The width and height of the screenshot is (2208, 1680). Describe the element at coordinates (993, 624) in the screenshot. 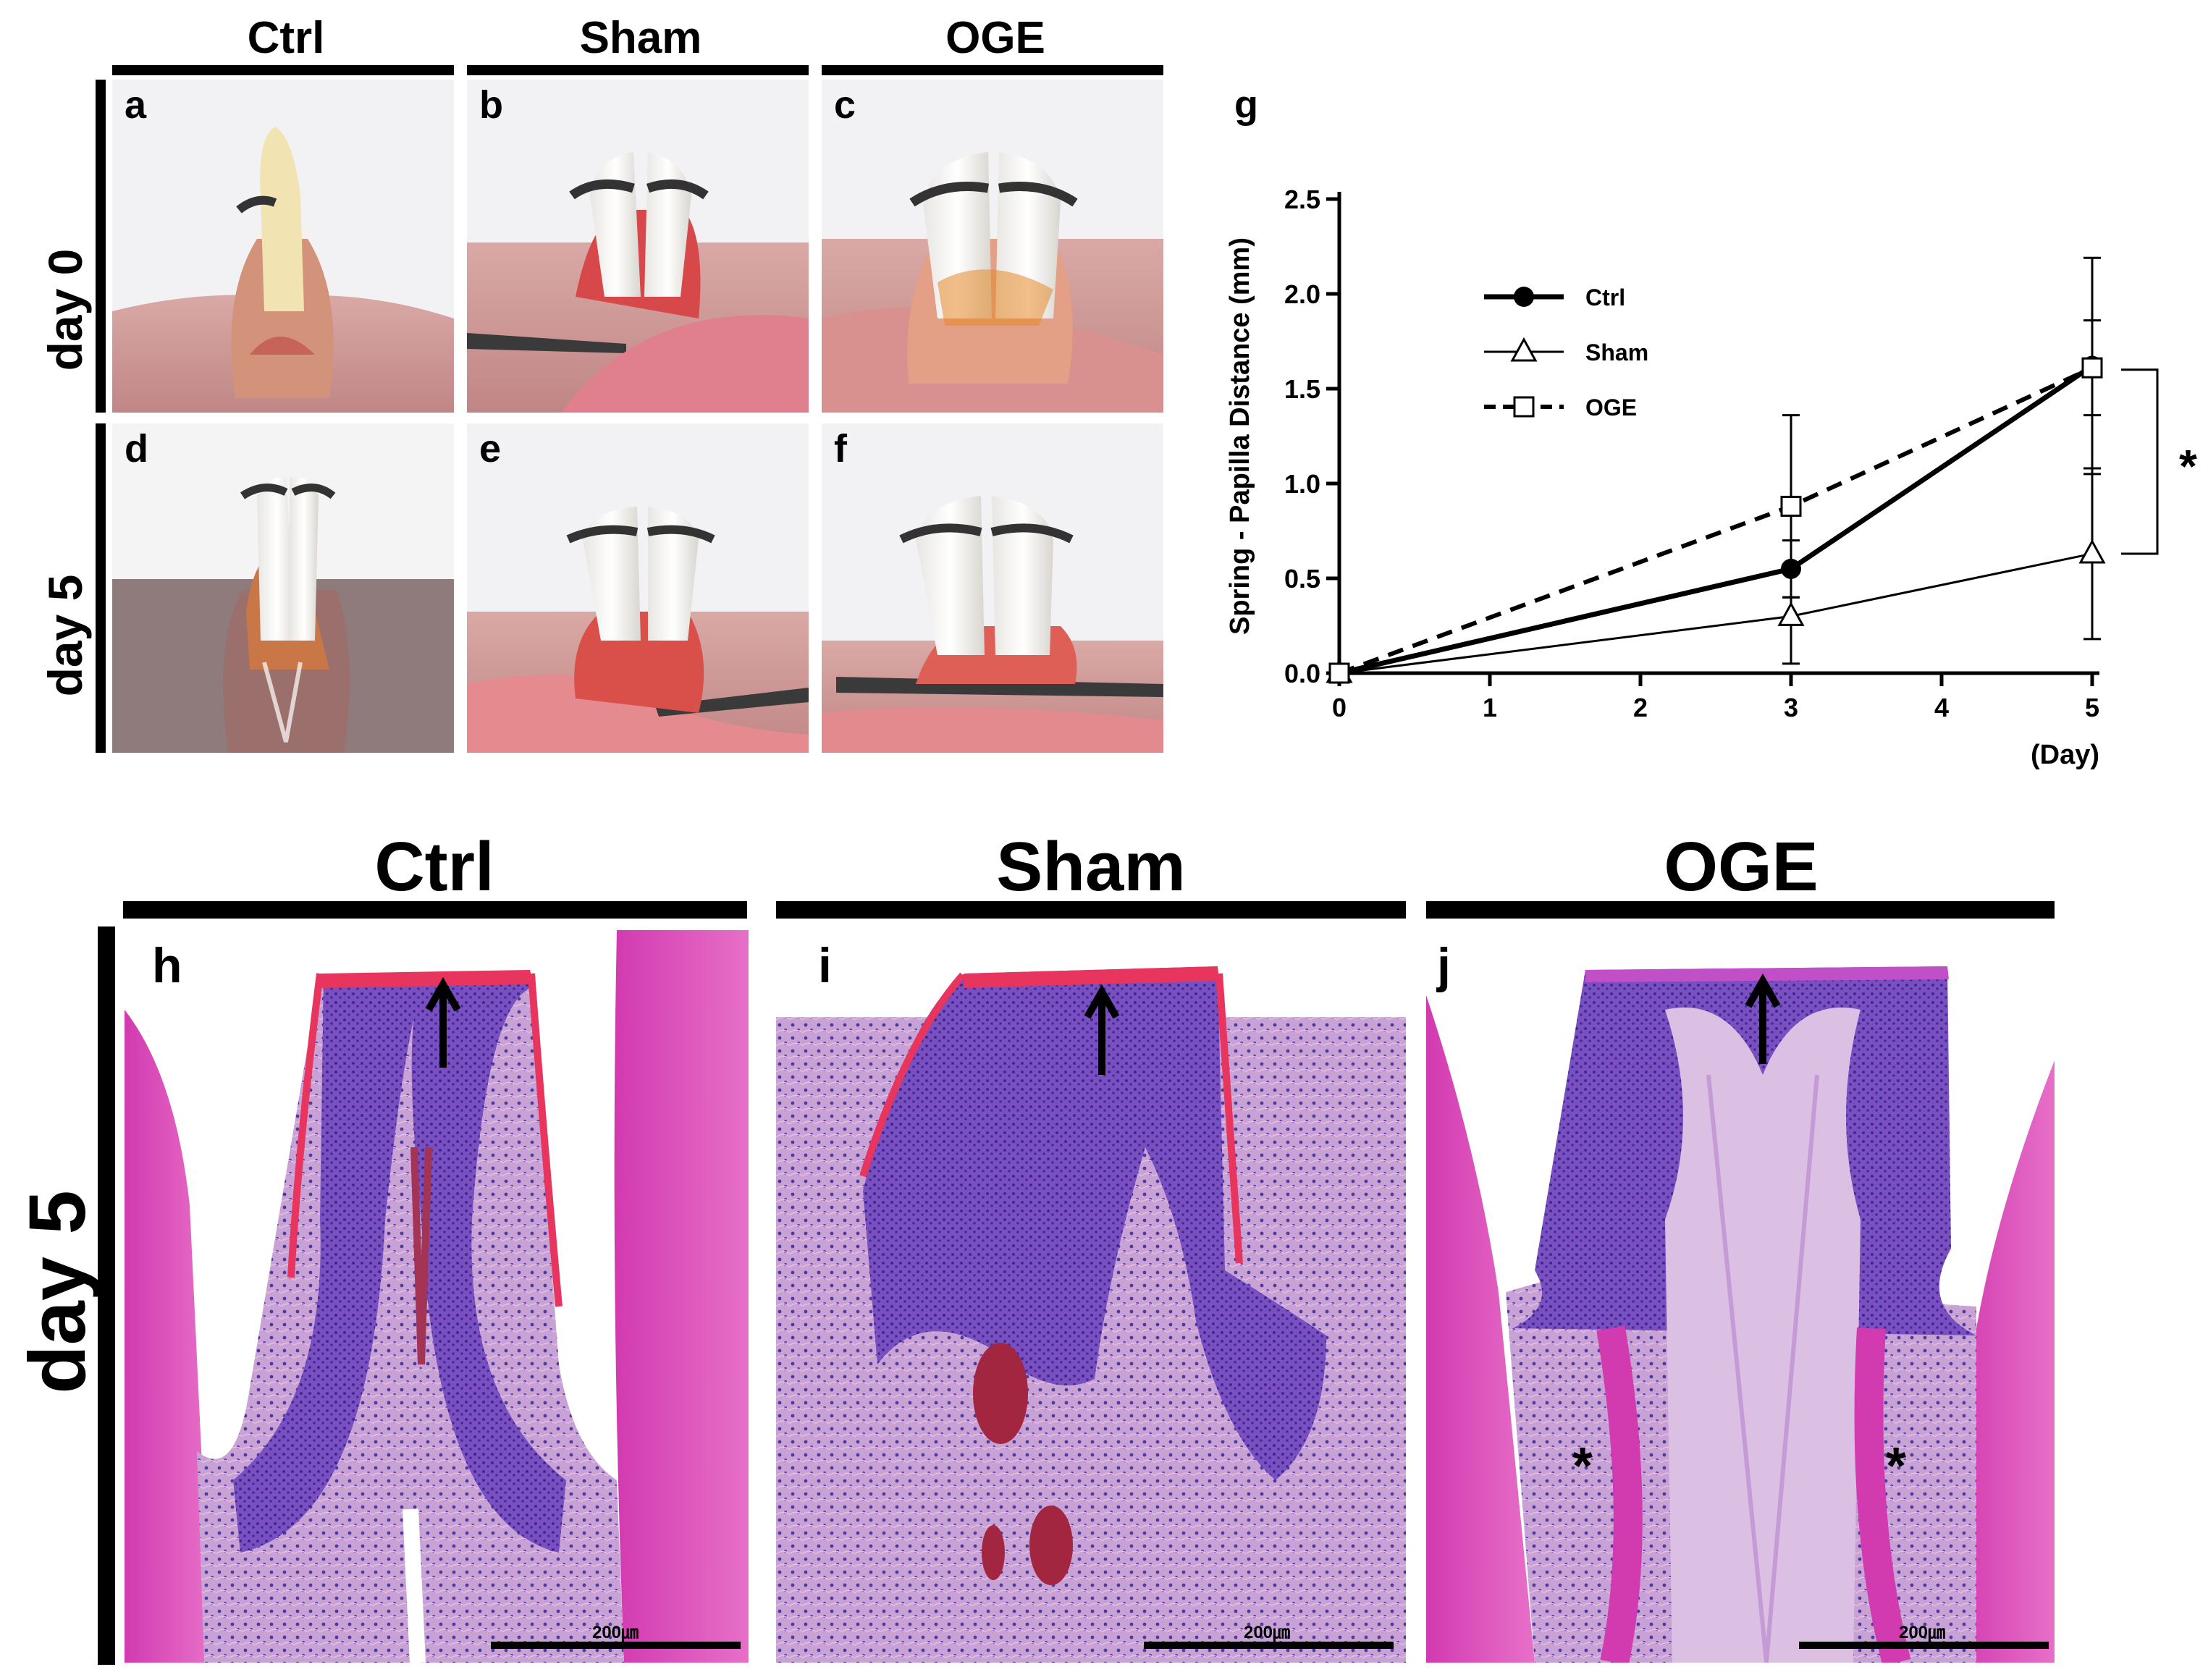

I see `photo-f-illustration` at that location.